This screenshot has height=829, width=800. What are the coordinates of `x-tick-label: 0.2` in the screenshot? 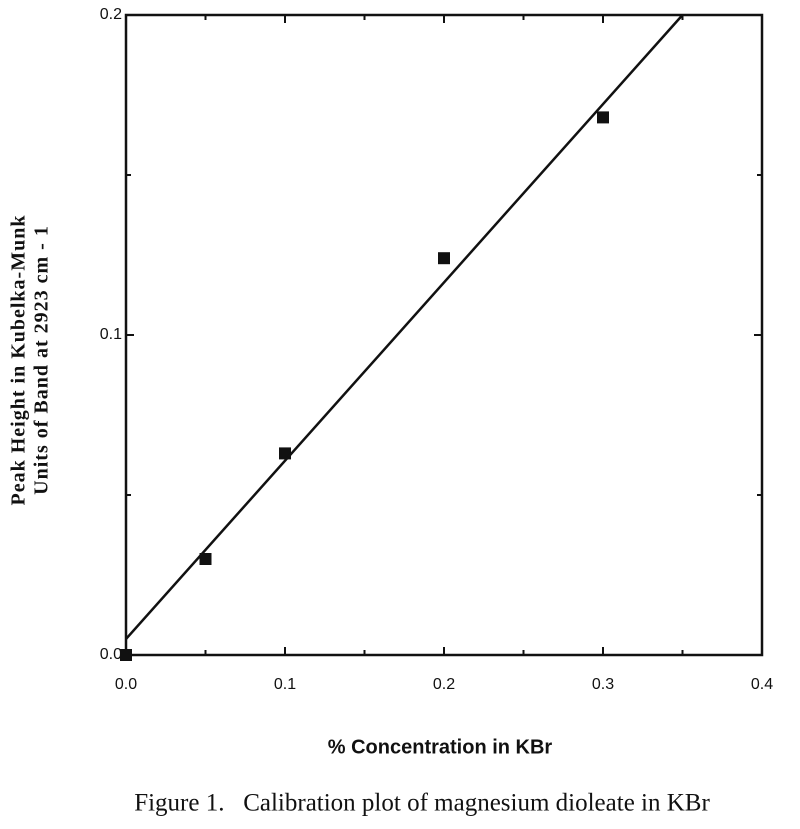 It's located at (444, 684).